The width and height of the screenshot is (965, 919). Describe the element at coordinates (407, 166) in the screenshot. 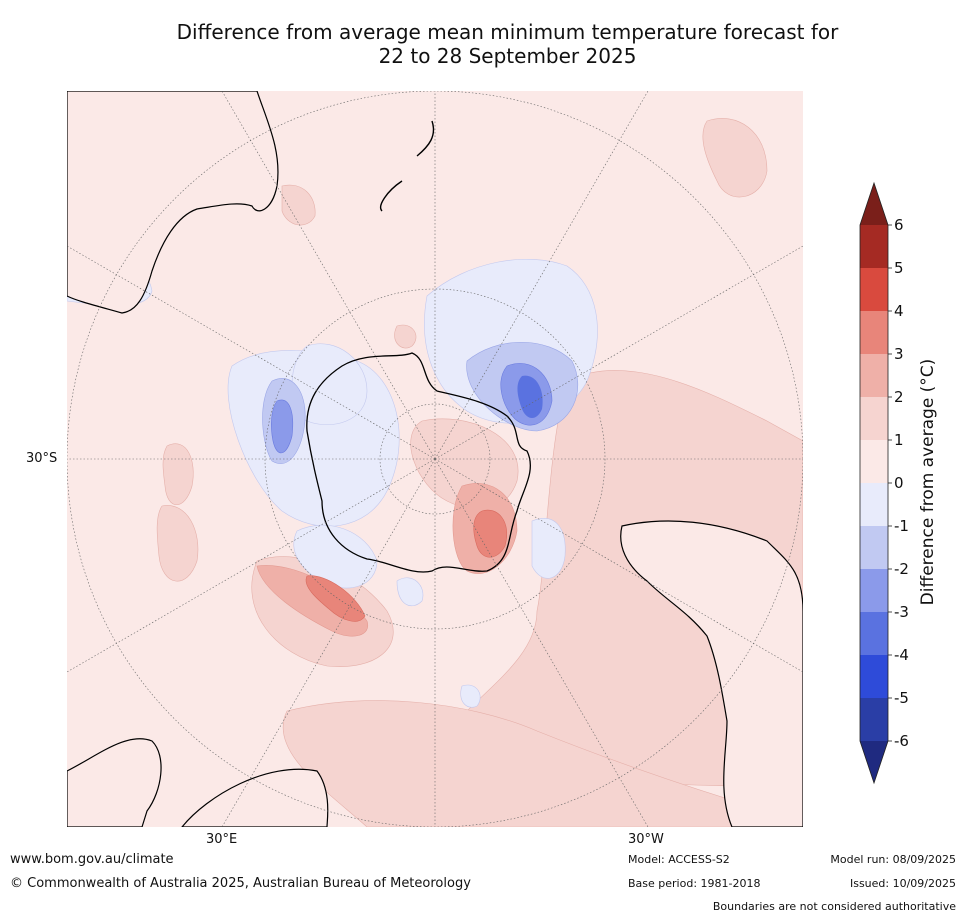

I see `new-zealand-coastline` at that location.